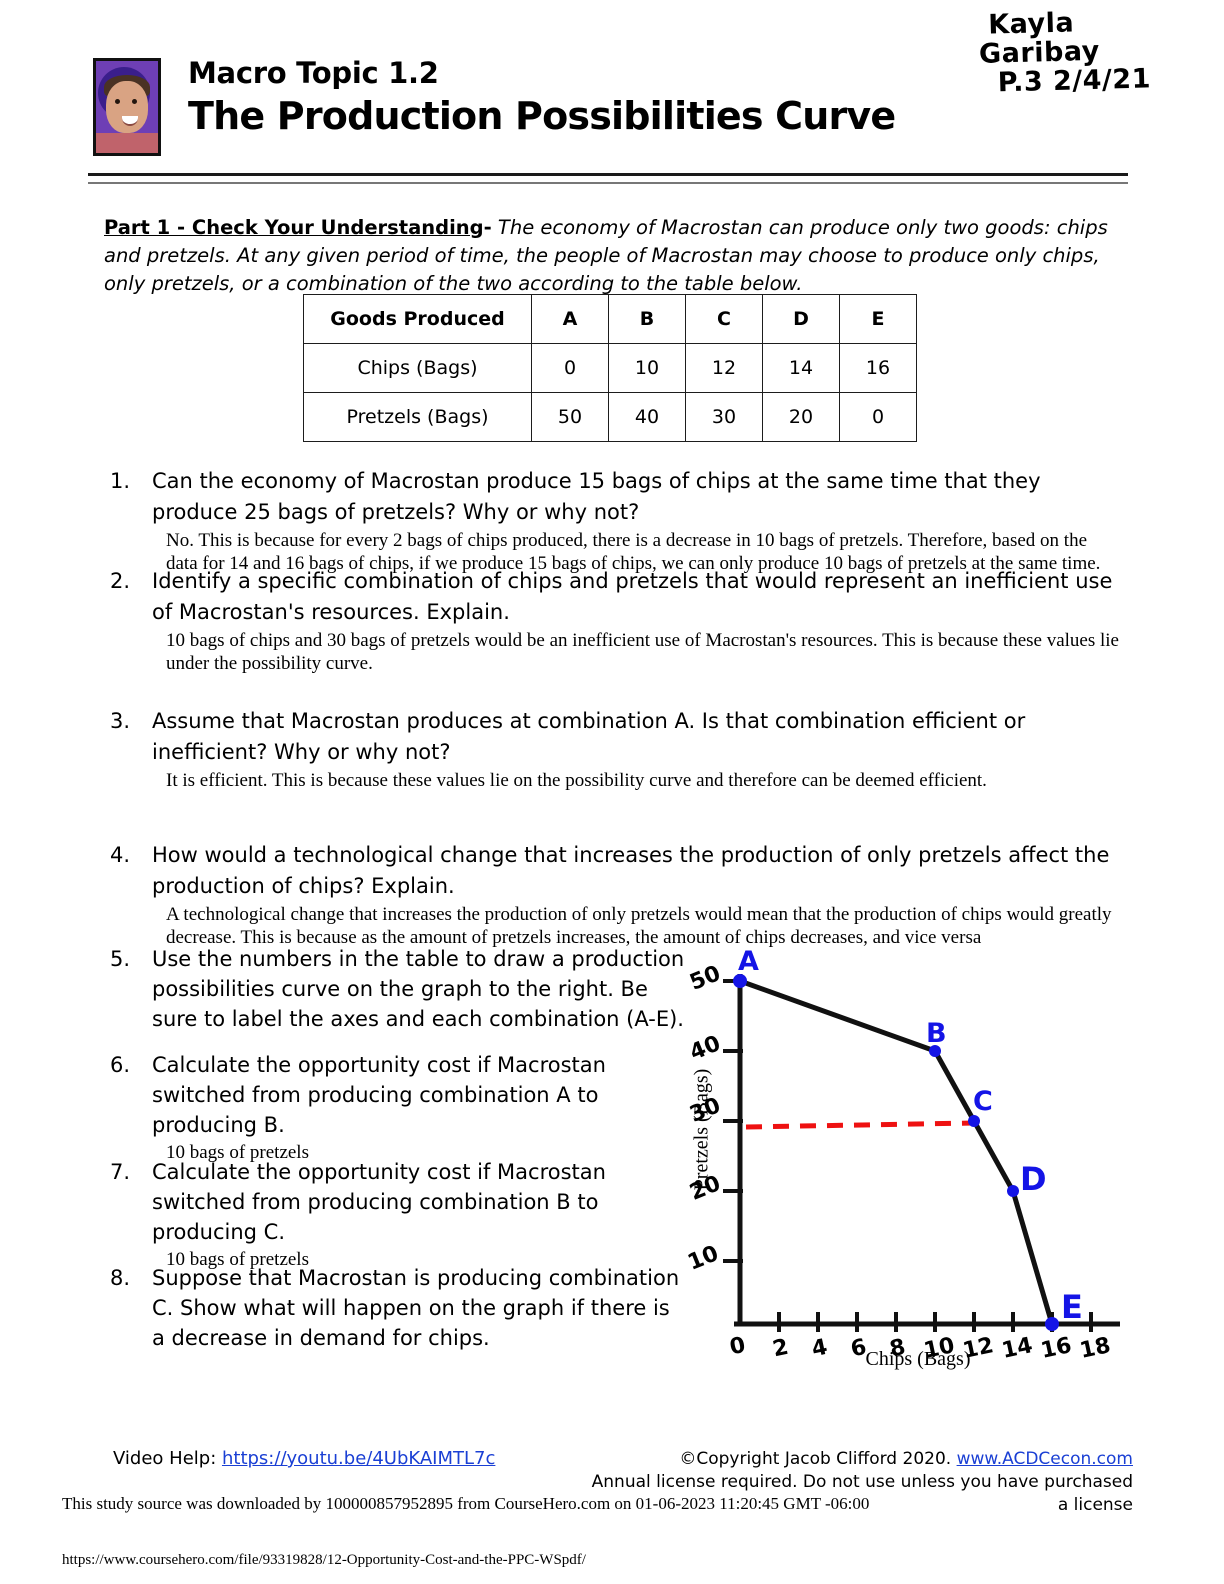 The image size is (1224, 1584). I want to click on chips-c: 12, so click(724, 368).